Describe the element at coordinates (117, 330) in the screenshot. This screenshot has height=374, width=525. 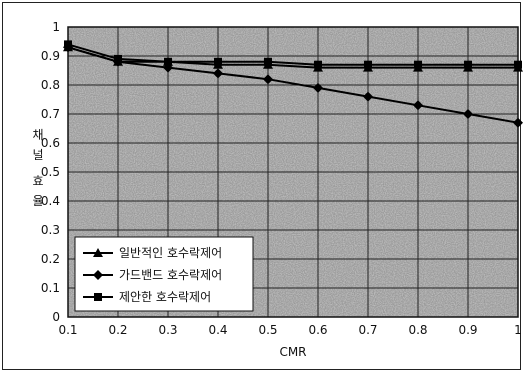
I see `x-tick-label: 0.2` at that location.